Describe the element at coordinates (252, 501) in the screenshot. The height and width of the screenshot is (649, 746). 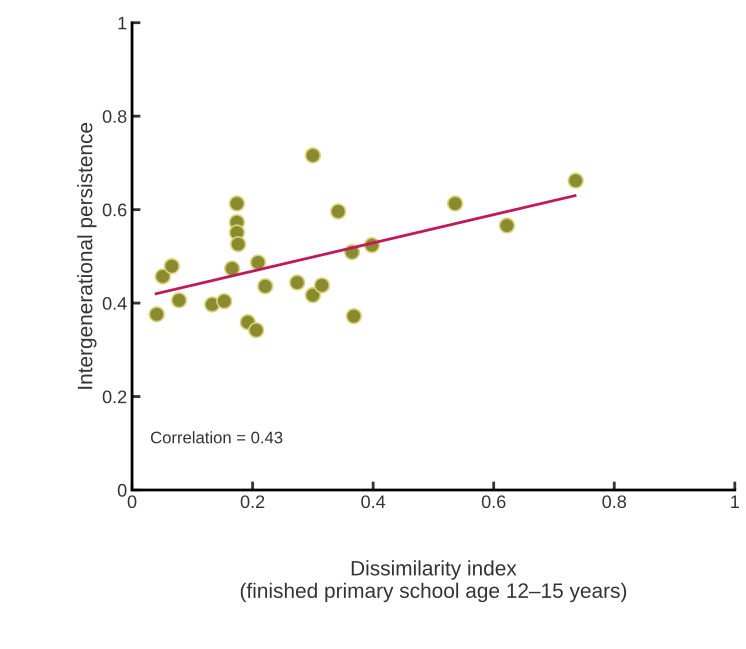
I see `x-tick-label: 0.2` at that location.